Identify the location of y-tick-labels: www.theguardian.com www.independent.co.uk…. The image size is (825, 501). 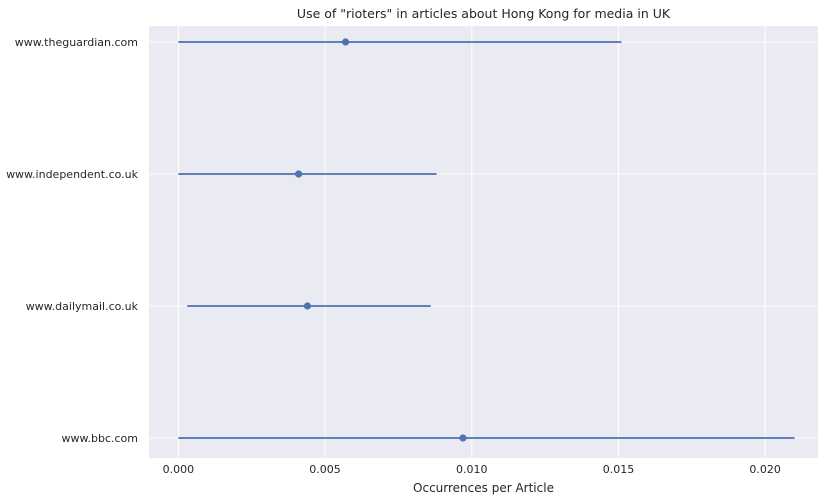
(72, 240).